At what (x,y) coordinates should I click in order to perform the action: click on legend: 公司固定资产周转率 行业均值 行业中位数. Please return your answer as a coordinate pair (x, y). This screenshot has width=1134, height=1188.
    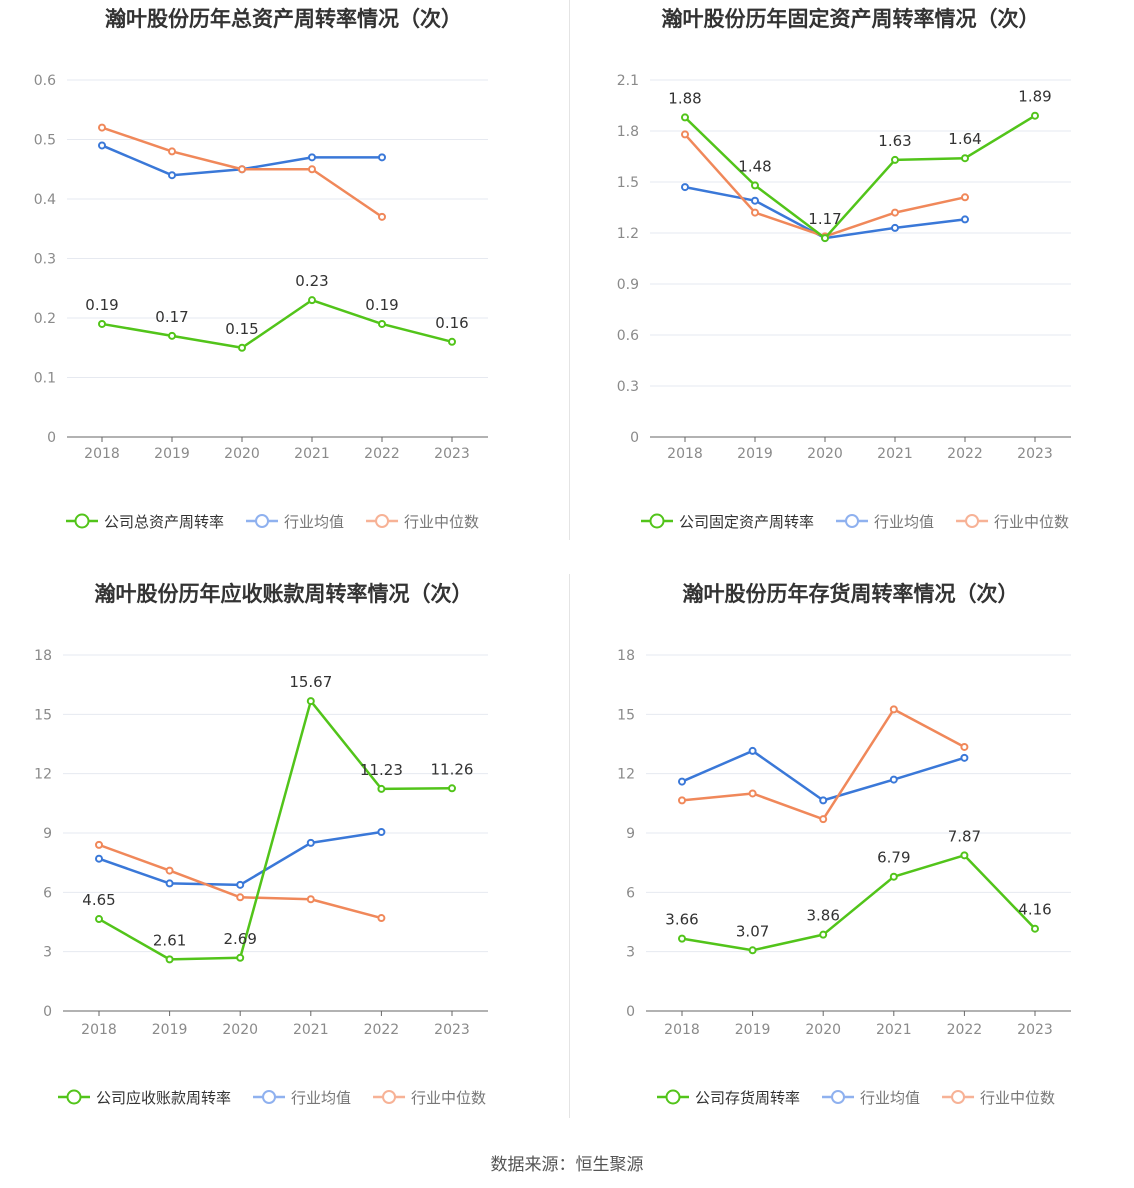
    Looking at the image, I should click on (855, 522).